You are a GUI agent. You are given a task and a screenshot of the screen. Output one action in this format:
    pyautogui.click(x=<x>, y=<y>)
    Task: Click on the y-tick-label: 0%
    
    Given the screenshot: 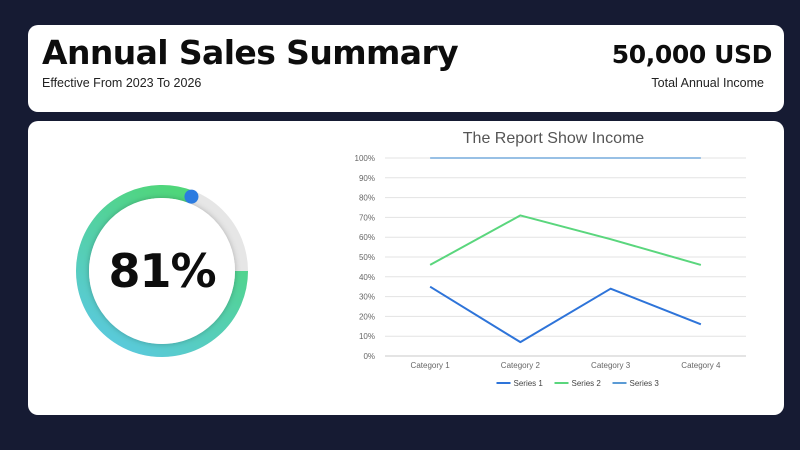 What is the action you would take?
    pyautogui.click(x=369, y=356)
    